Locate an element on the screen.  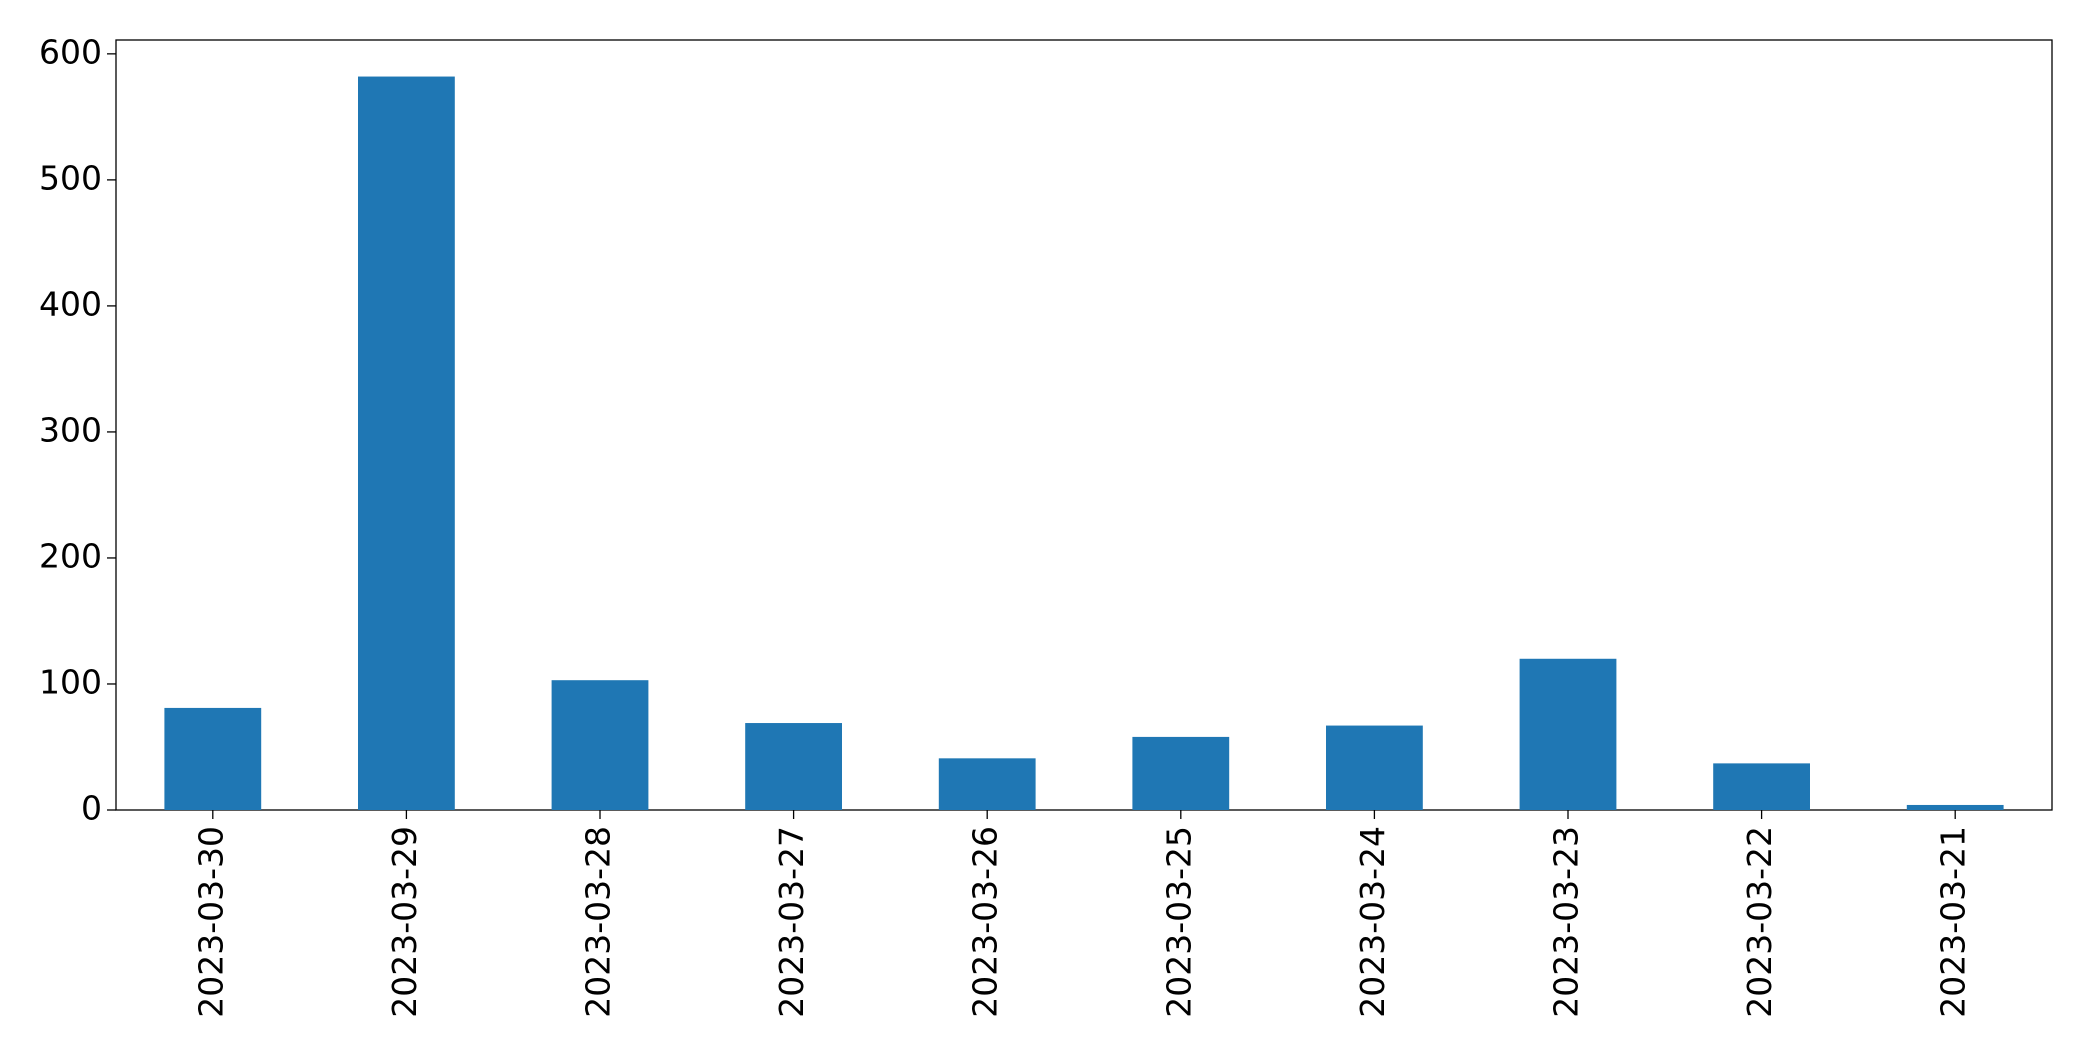
y-tick-label: 500 is located at coordinates (70, 177).